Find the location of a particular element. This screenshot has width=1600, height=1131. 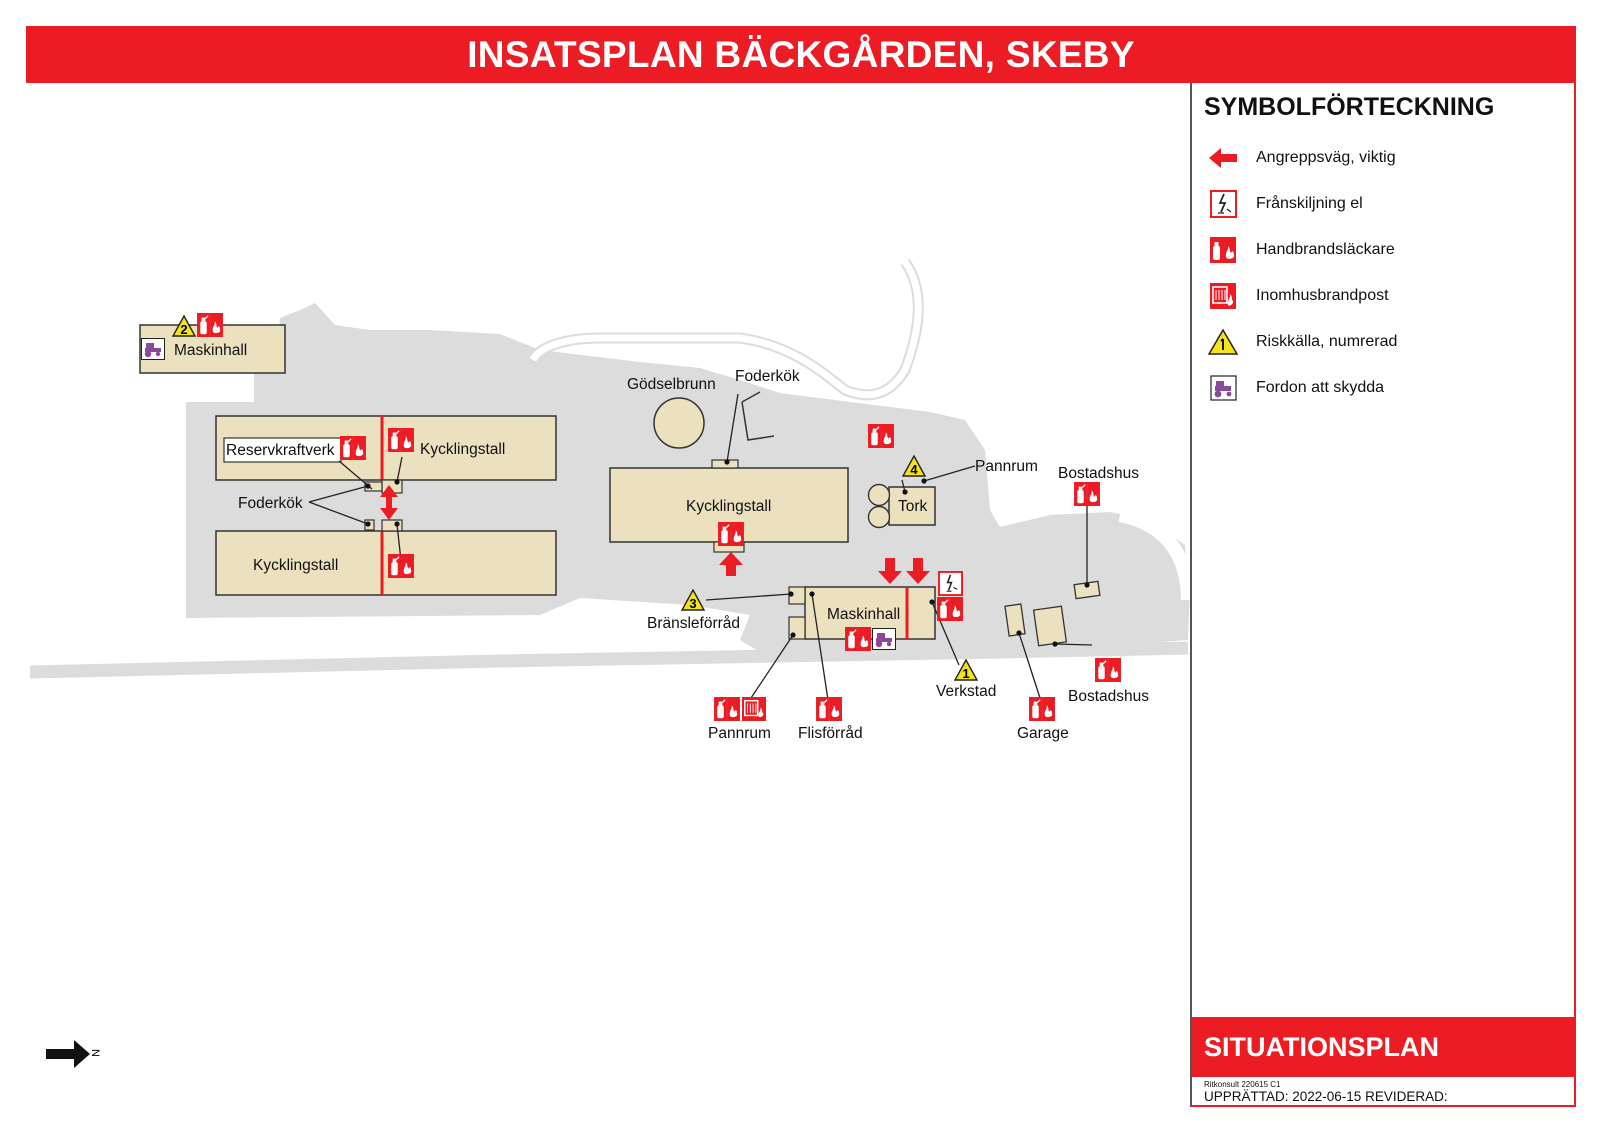

legend-label: Frånskiljning el is located at coordinates (1309, 203).